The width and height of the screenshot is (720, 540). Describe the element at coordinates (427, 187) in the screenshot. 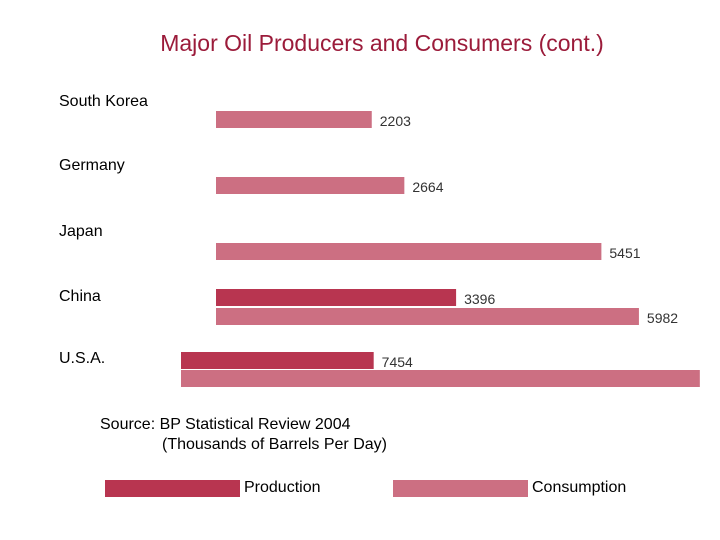

I see `value-label-consumption-germany: 2664` at that location.